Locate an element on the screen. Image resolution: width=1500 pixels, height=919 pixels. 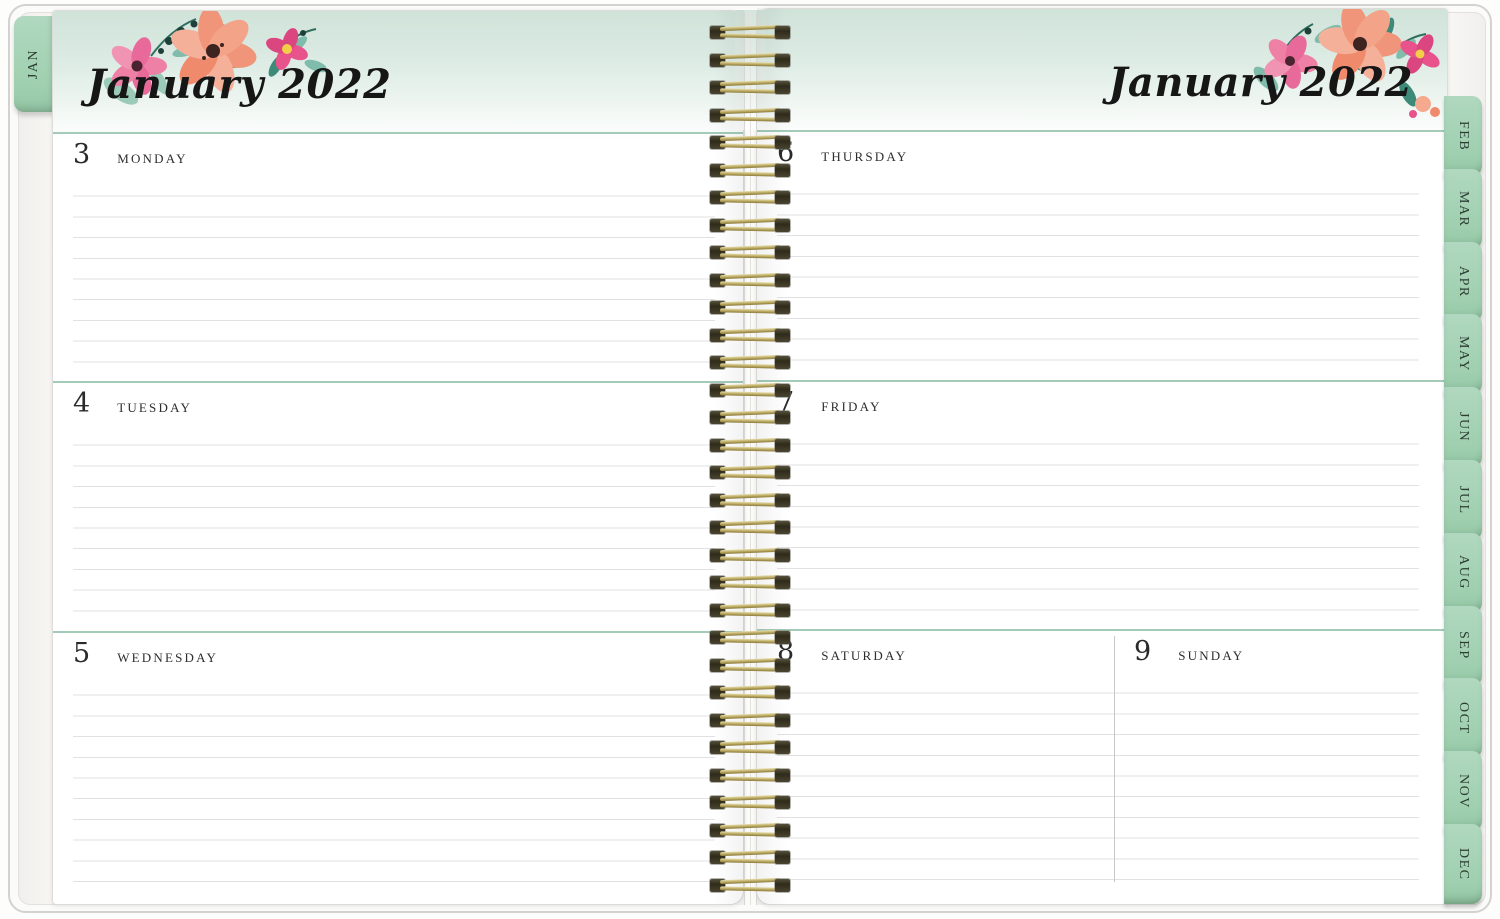
tab-mar: MAR is located at coordinates (1463, 208).